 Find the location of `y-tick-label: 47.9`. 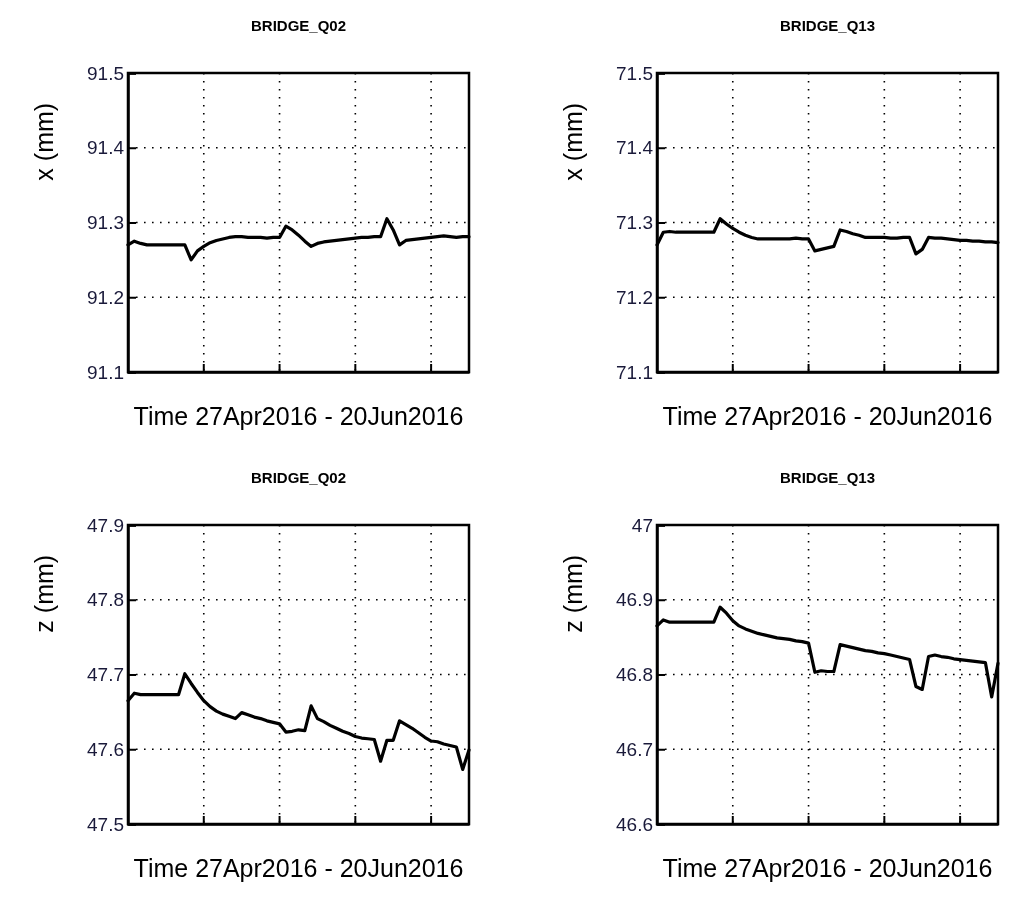

y-tick-label: 47.9 is located at coordinates (105, 525).